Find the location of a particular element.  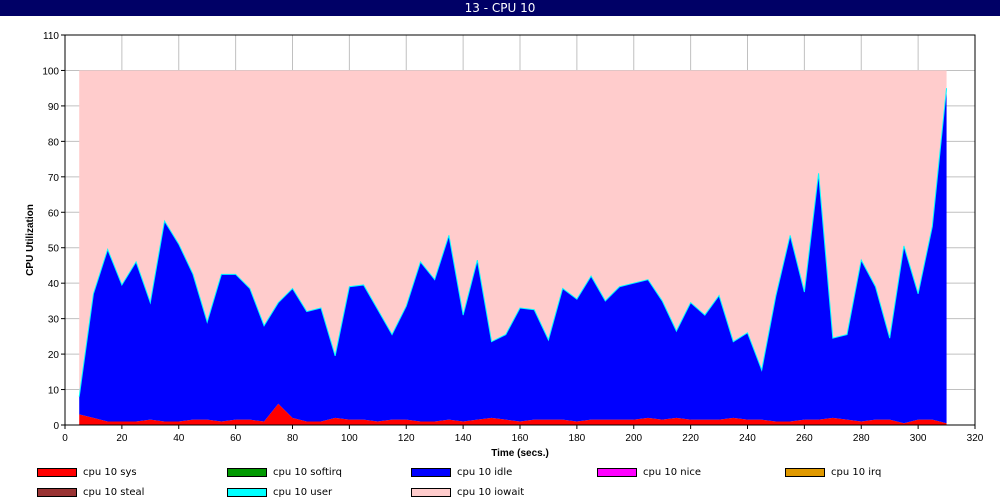

x-tick-label: 200 is located at coordinates (633, 438).